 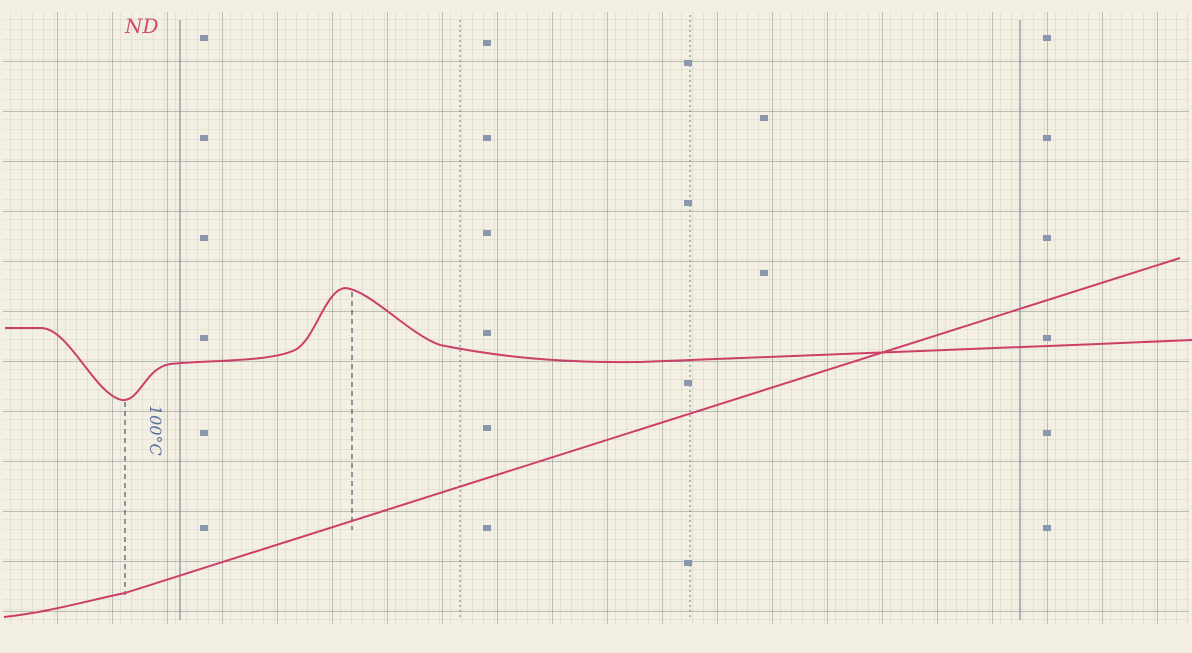 What do you see at coordinates (141, 26) in the screenshot?
I see `sample-label: ND` at bounding box center [141, 26].